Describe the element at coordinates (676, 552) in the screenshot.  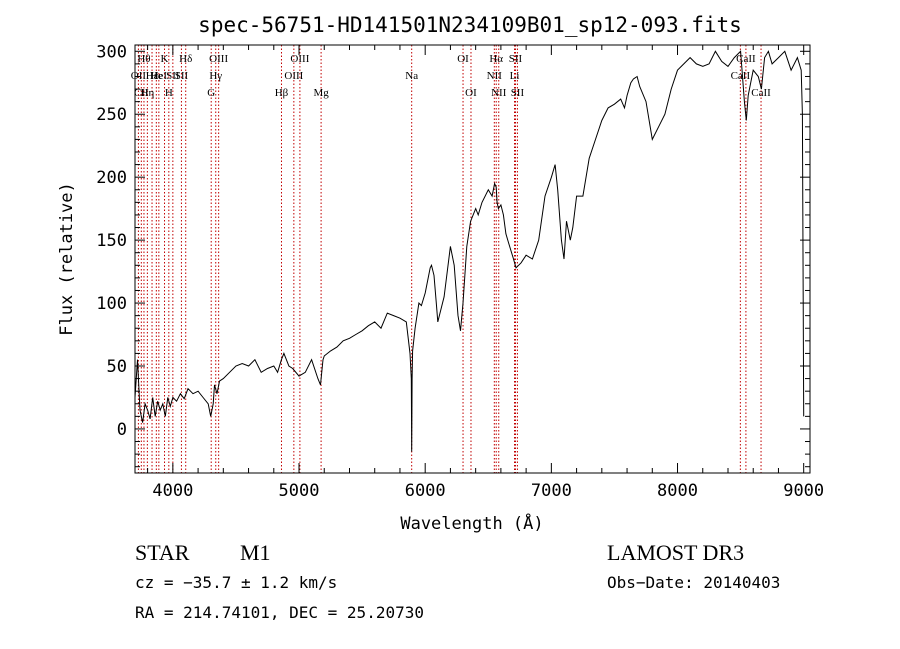
I see `survey-name: LAMOST DR3` at that location.